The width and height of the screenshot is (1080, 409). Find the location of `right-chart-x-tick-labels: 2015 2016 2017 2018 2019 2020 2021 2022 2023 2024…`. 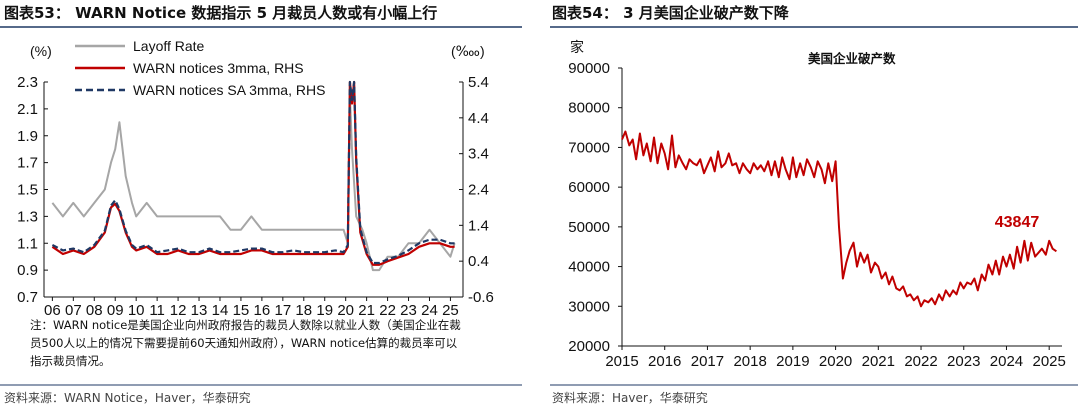

right-chart-x-tick-labels: 2015 2016 2017 2018 2019 2020 2021 2022 2023 2024… is located at coordinates (835, 358).